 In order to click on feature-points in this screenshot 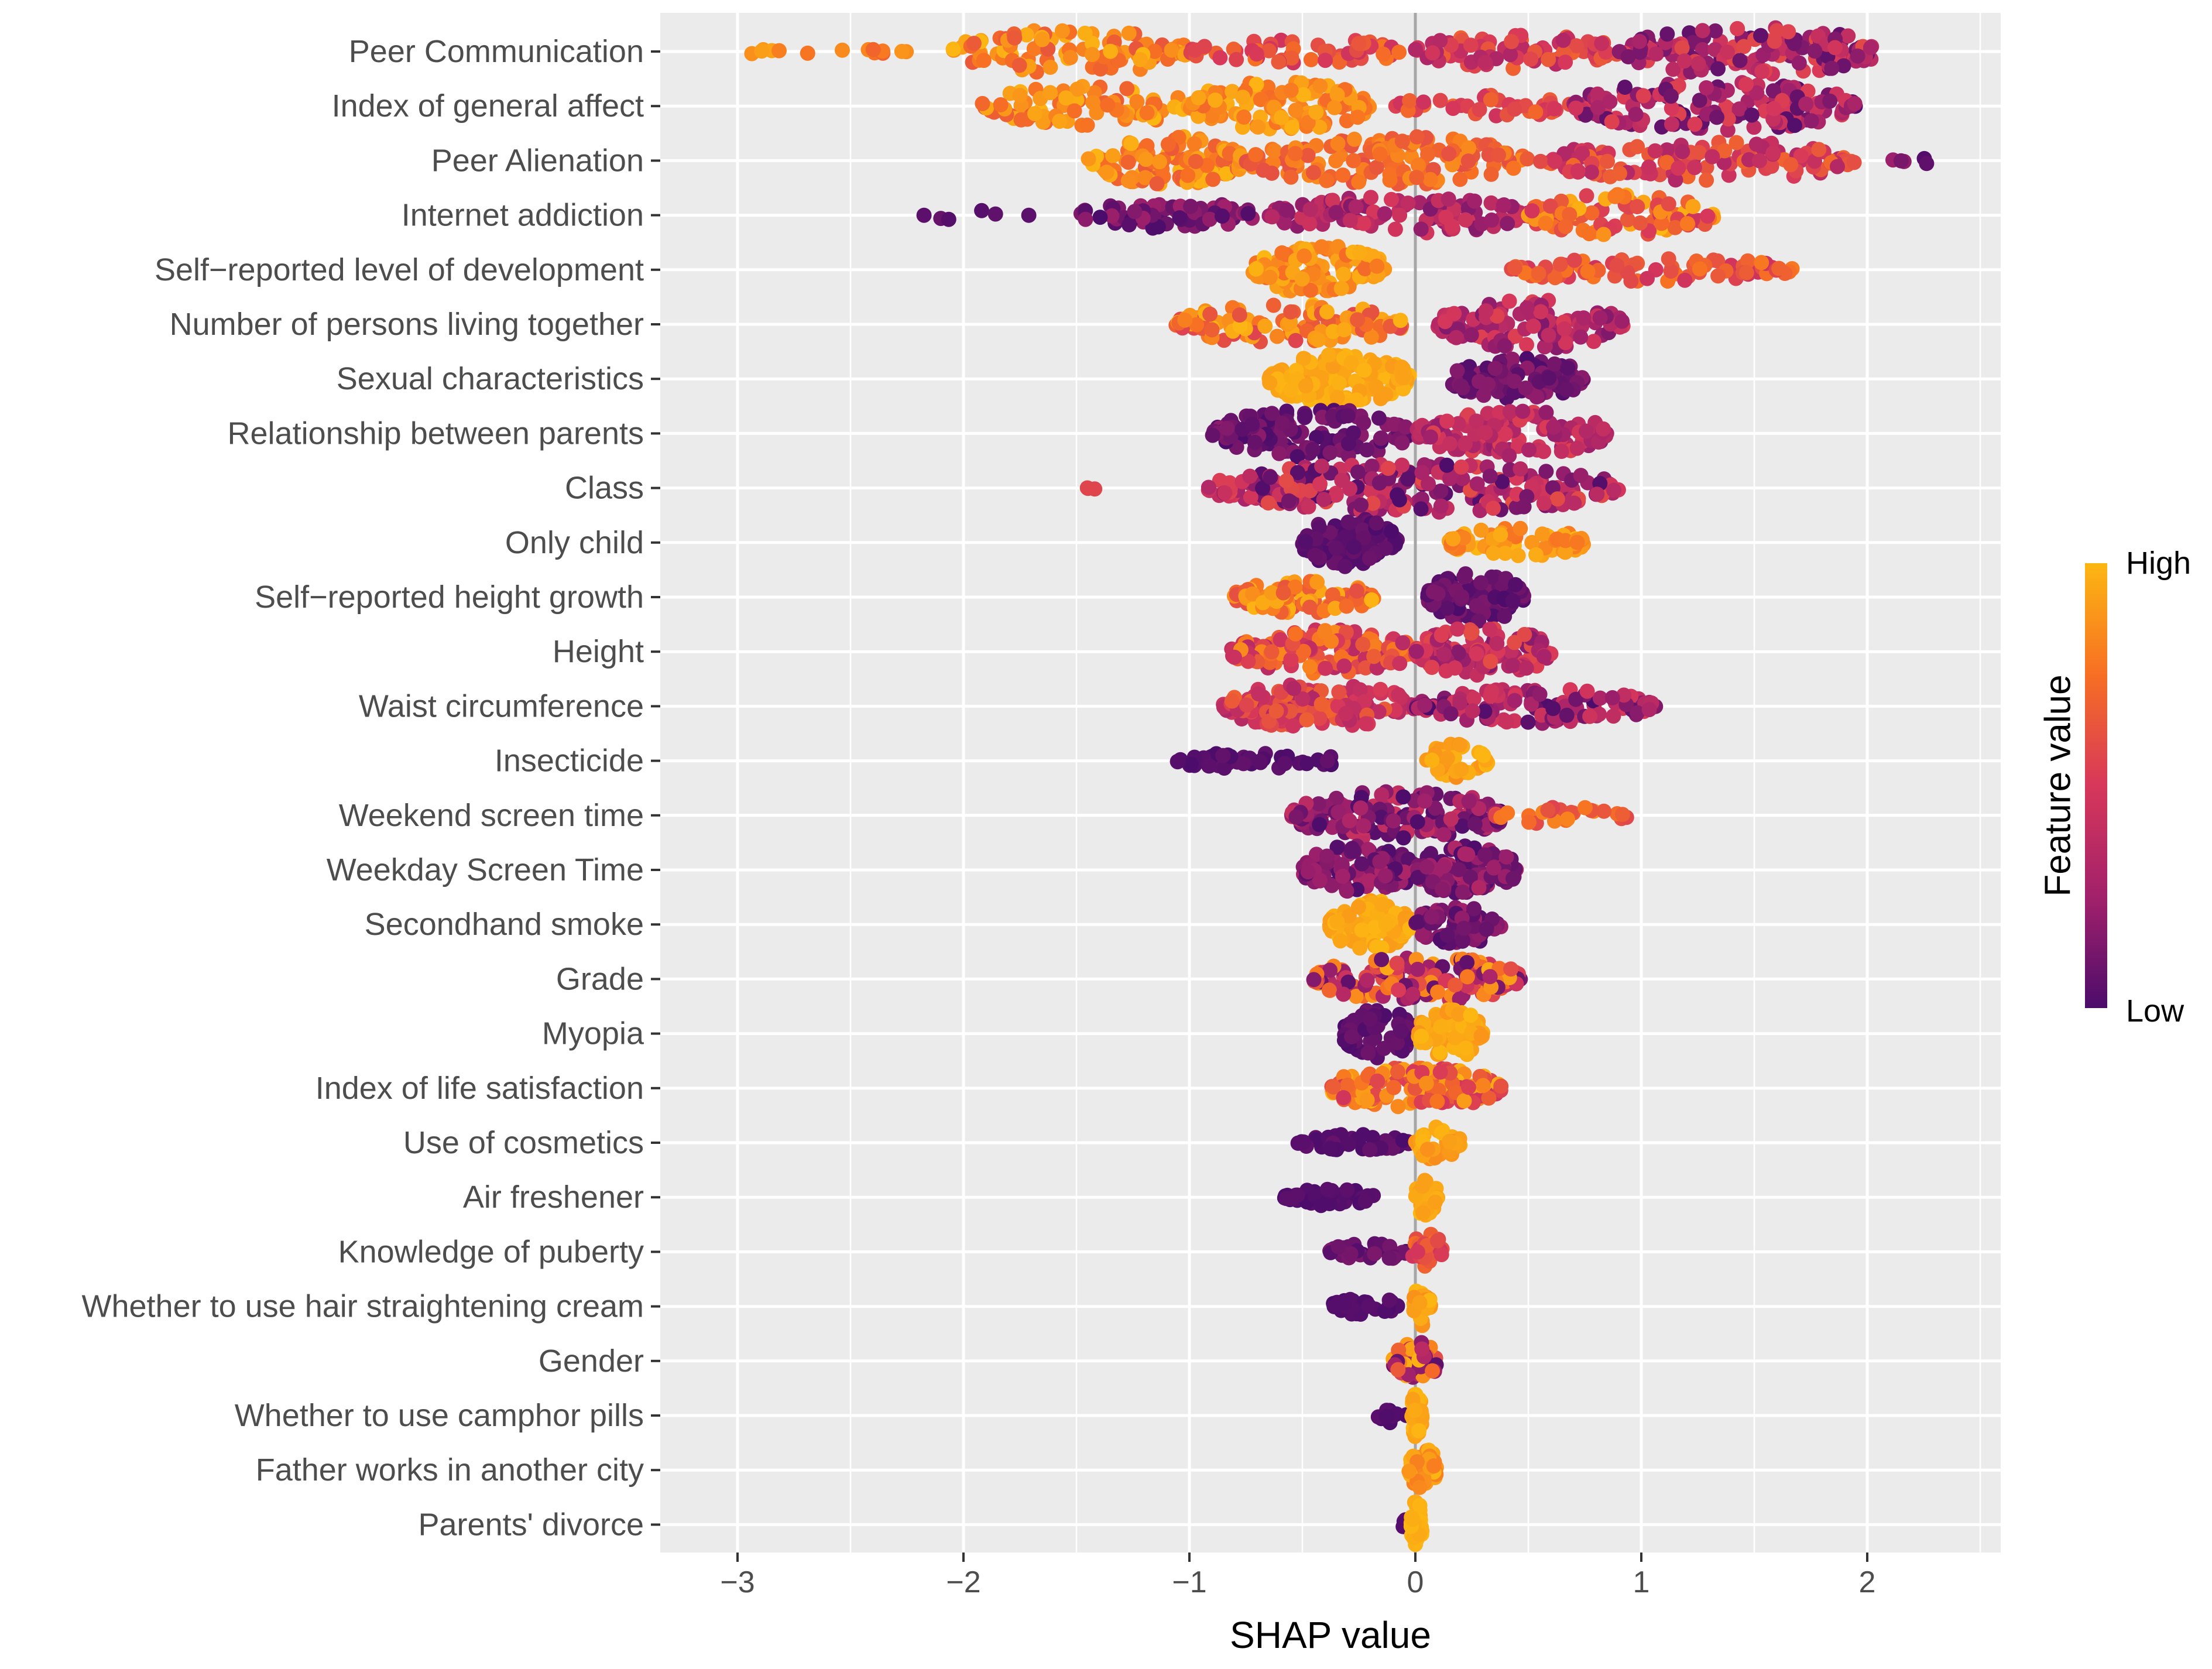, I will do `click(1426, 378)`.